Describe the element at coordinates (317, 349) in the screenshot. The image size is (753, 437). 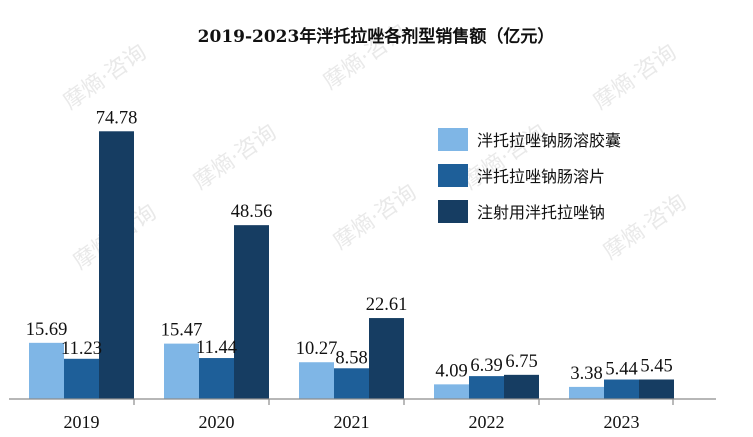
I see `data-label-2021-series-1: 10.27` at that location.